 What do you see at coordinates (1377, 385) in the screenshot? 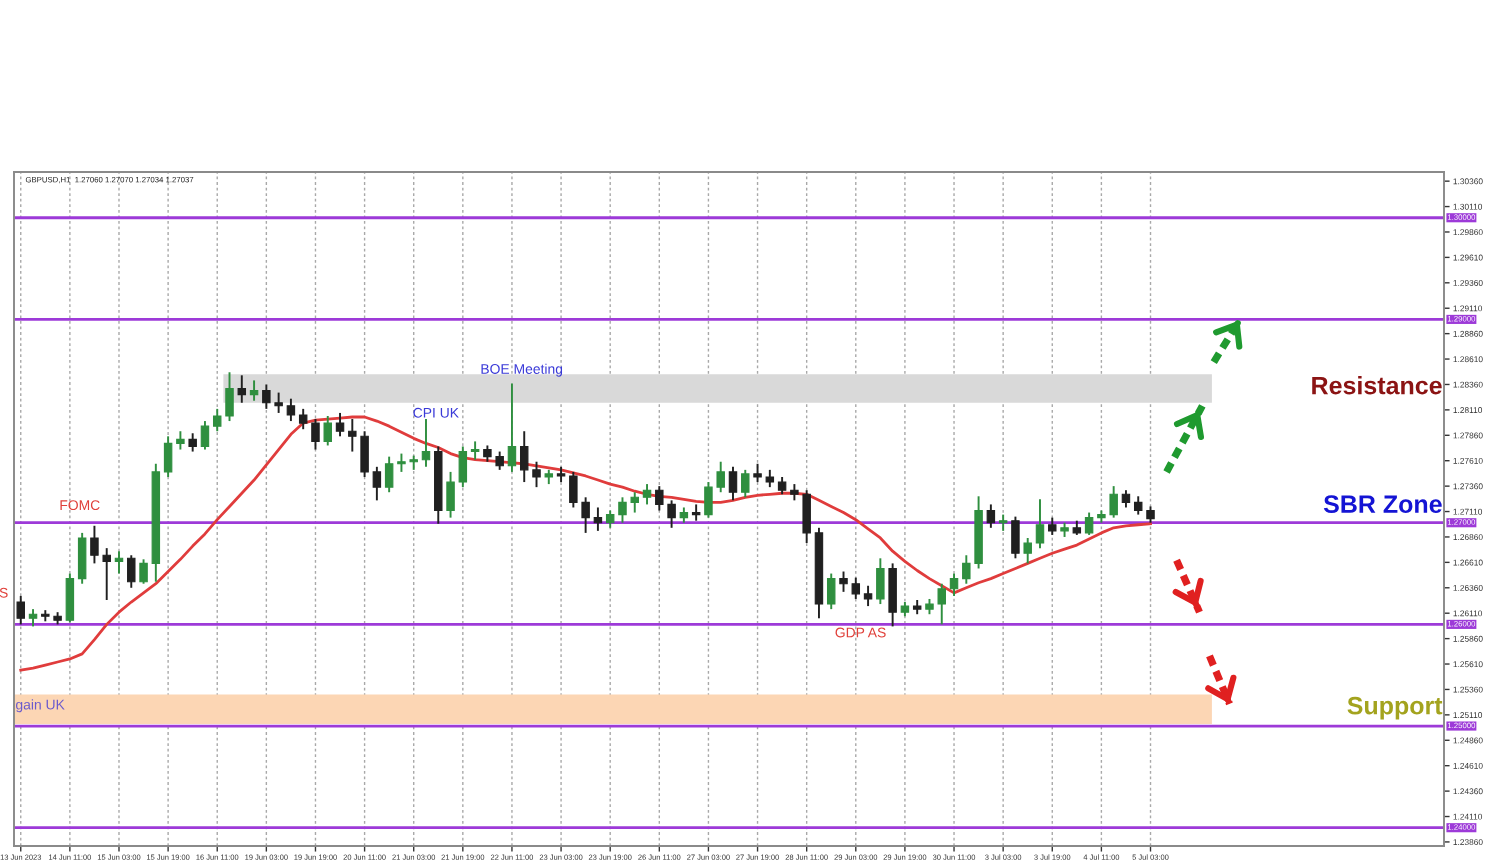
I see `text: Resistance` at bounding box center [1377, 385].